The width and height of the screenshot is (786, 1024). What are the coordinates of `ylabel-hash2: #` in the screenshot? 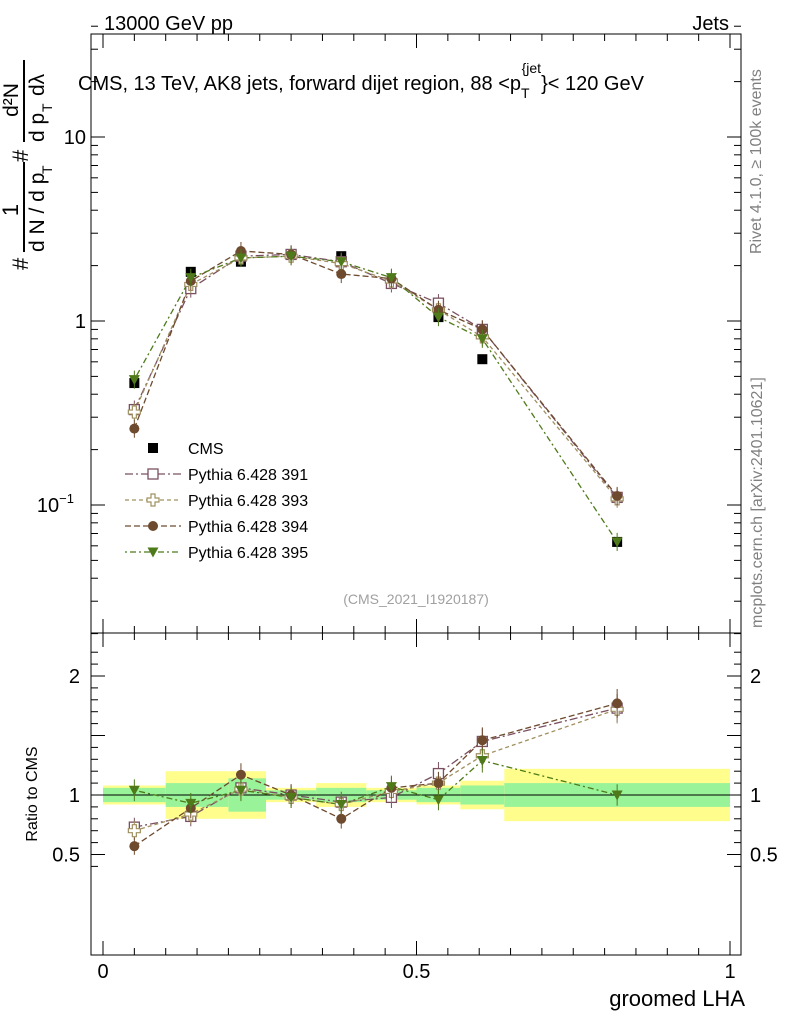 It's located at (20, 155).